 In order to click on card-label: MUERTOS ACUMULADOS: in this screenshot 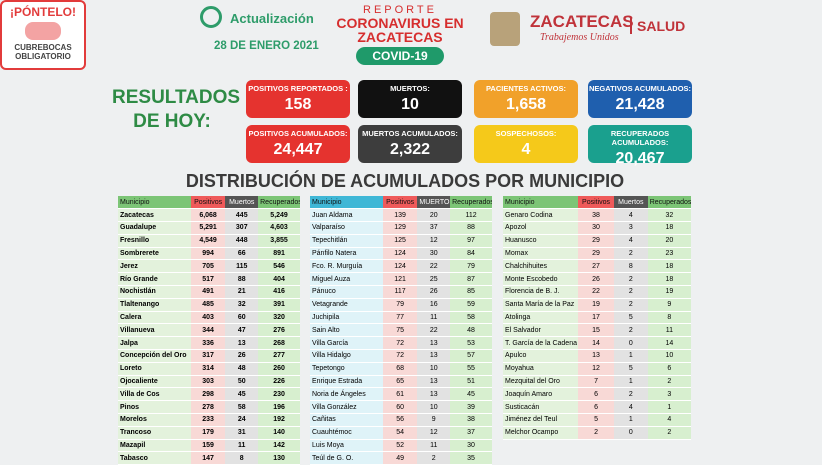, I will do `click(410, 133)`.